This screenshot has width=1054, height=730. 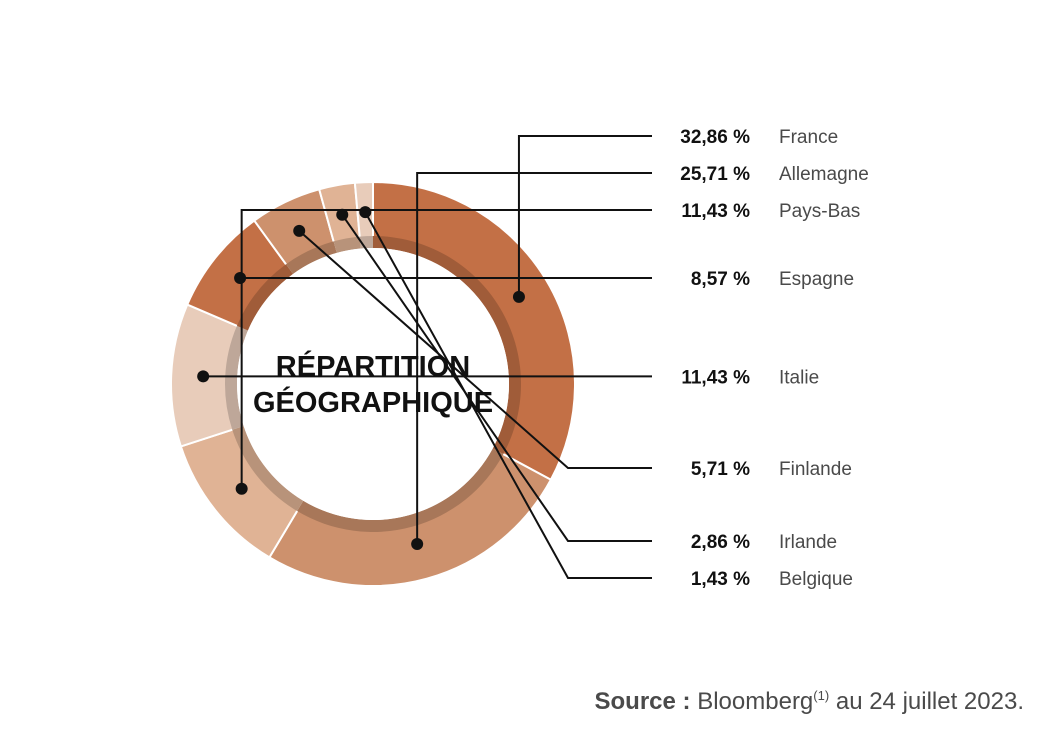 I want to click on leader-dot-espagne, so click(x=240, y=278).